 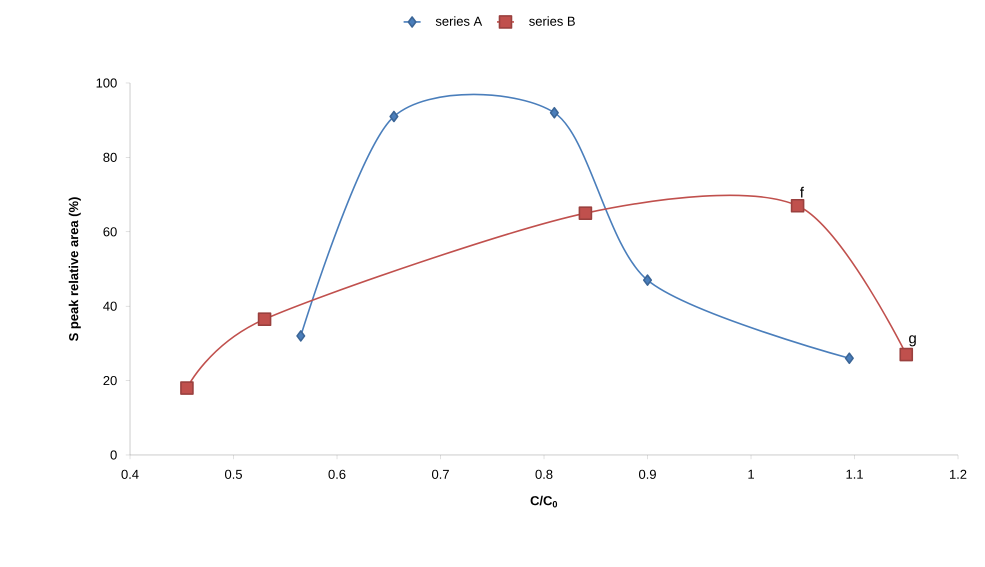 What do you see at coordinates (106, 83) in the screenshot?
I see `y-tick-label: 100` at bounding box center [106, 83].